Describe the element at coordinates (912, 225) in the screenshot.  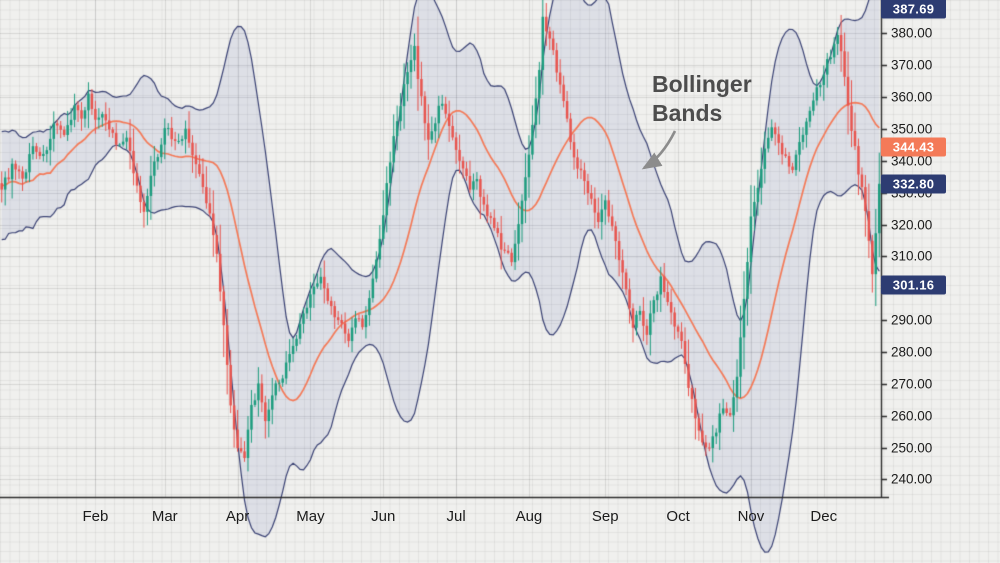
I see `y-tick-label: 320.00` at that location.